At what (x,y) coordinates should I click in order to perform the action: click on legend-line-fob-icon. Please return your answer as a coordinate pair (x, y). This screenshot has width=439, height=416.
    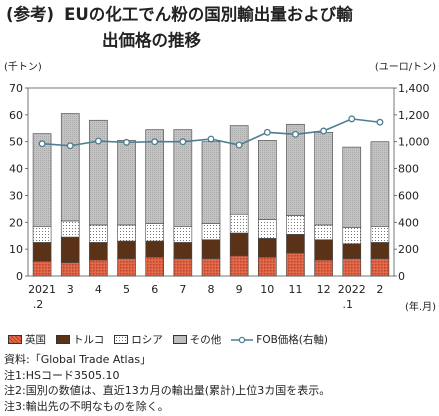
    Looking at the image, I should click on (242, 339).